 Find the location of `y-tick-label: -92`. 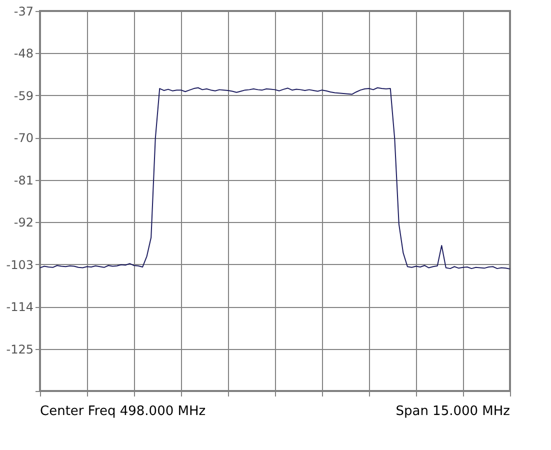

y-tick-label: -92 is located at coordinates (24, 223).